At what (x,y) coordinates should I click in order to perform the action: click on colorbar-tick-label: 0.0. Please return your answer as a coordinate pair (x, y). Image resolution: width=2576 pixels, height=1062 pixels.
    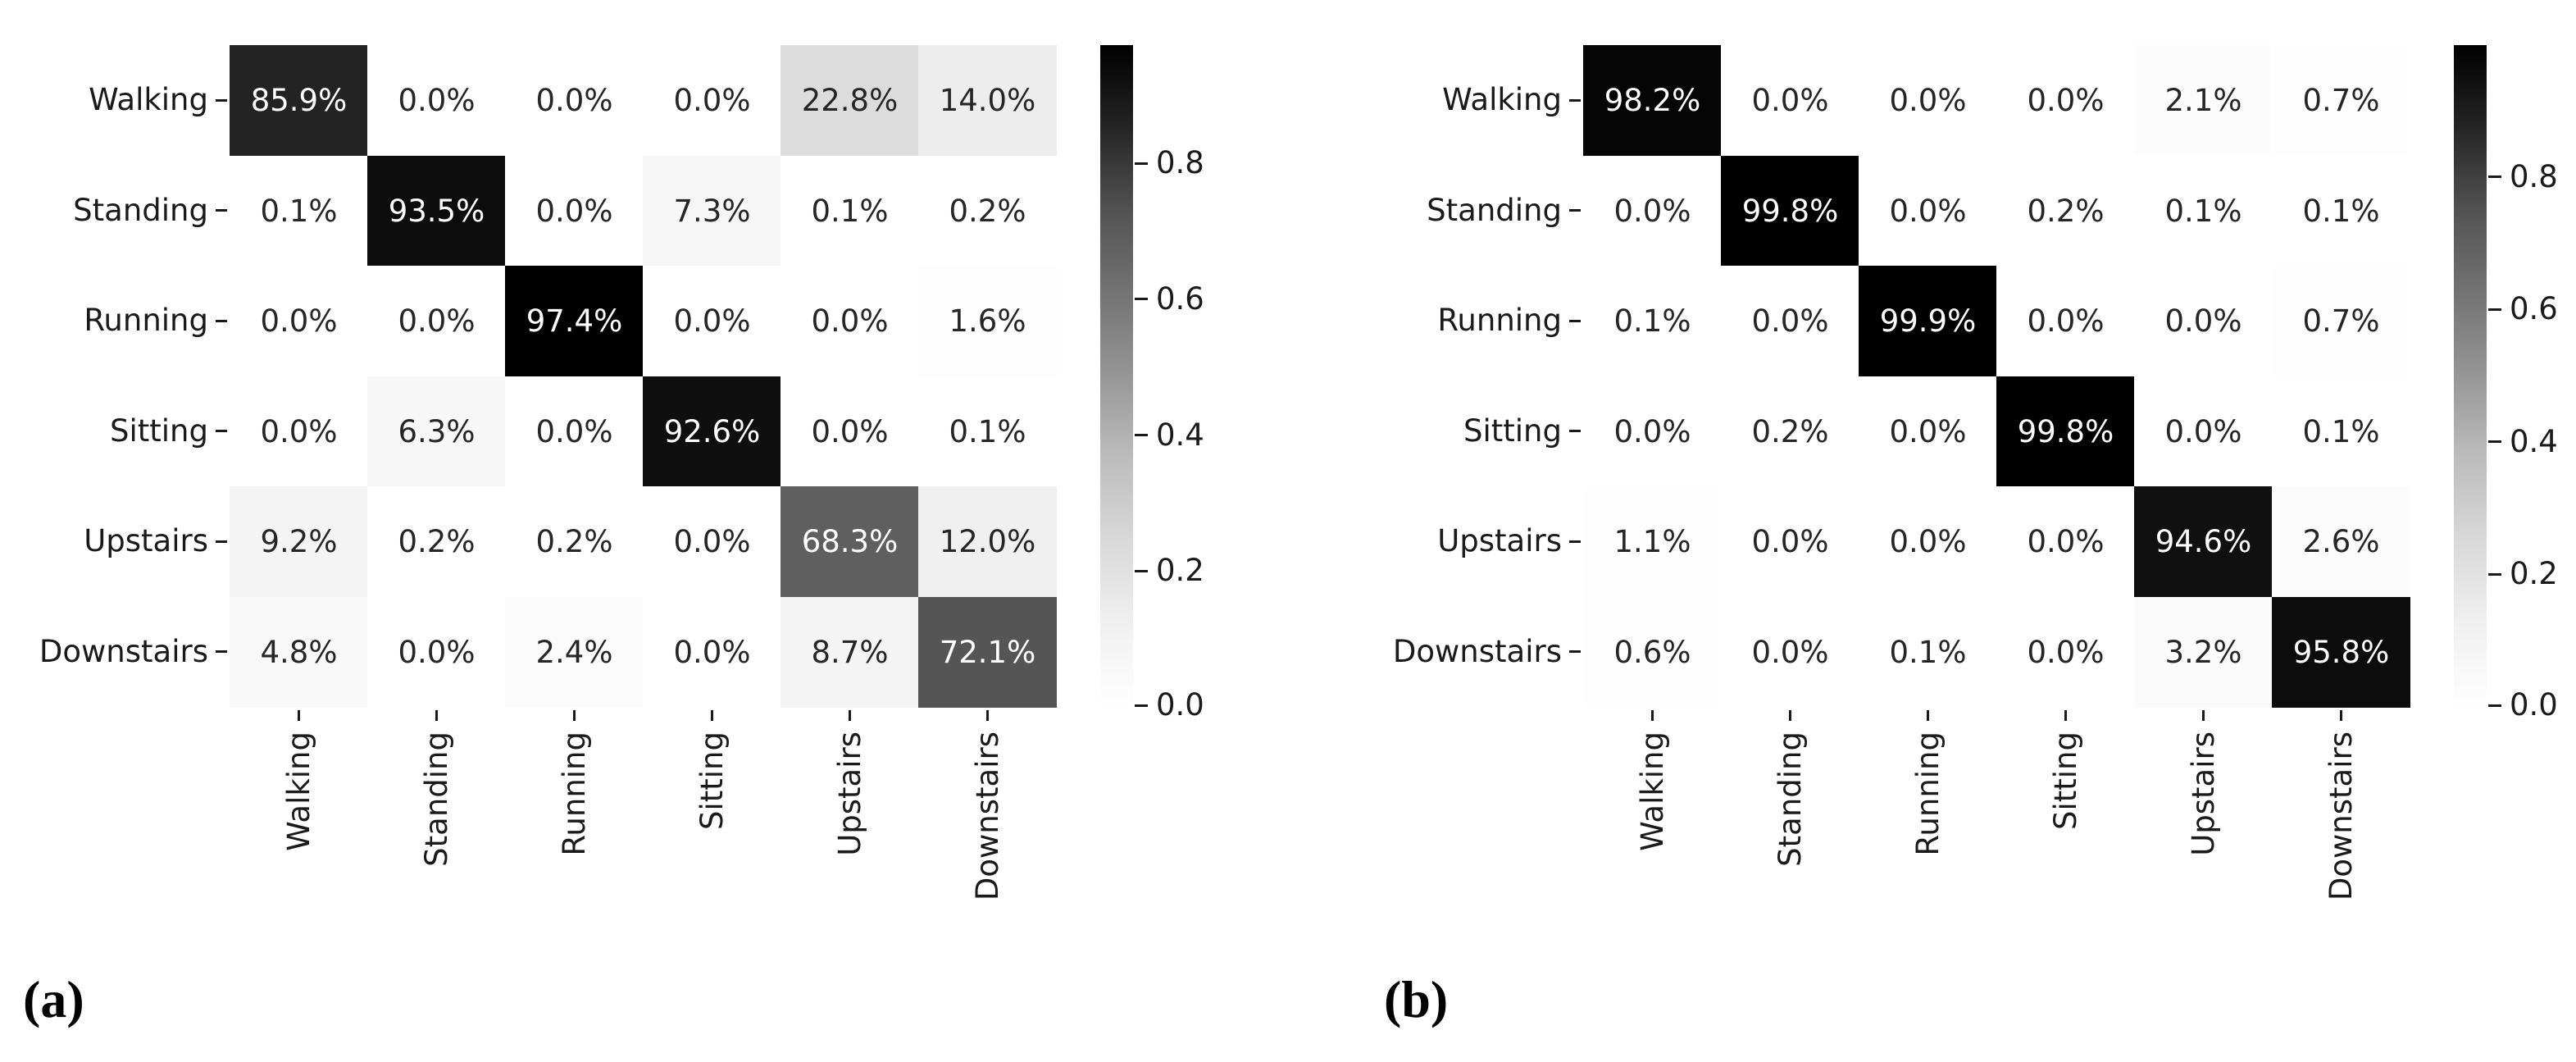
    Looking at the image, I should click on (2534, 704).